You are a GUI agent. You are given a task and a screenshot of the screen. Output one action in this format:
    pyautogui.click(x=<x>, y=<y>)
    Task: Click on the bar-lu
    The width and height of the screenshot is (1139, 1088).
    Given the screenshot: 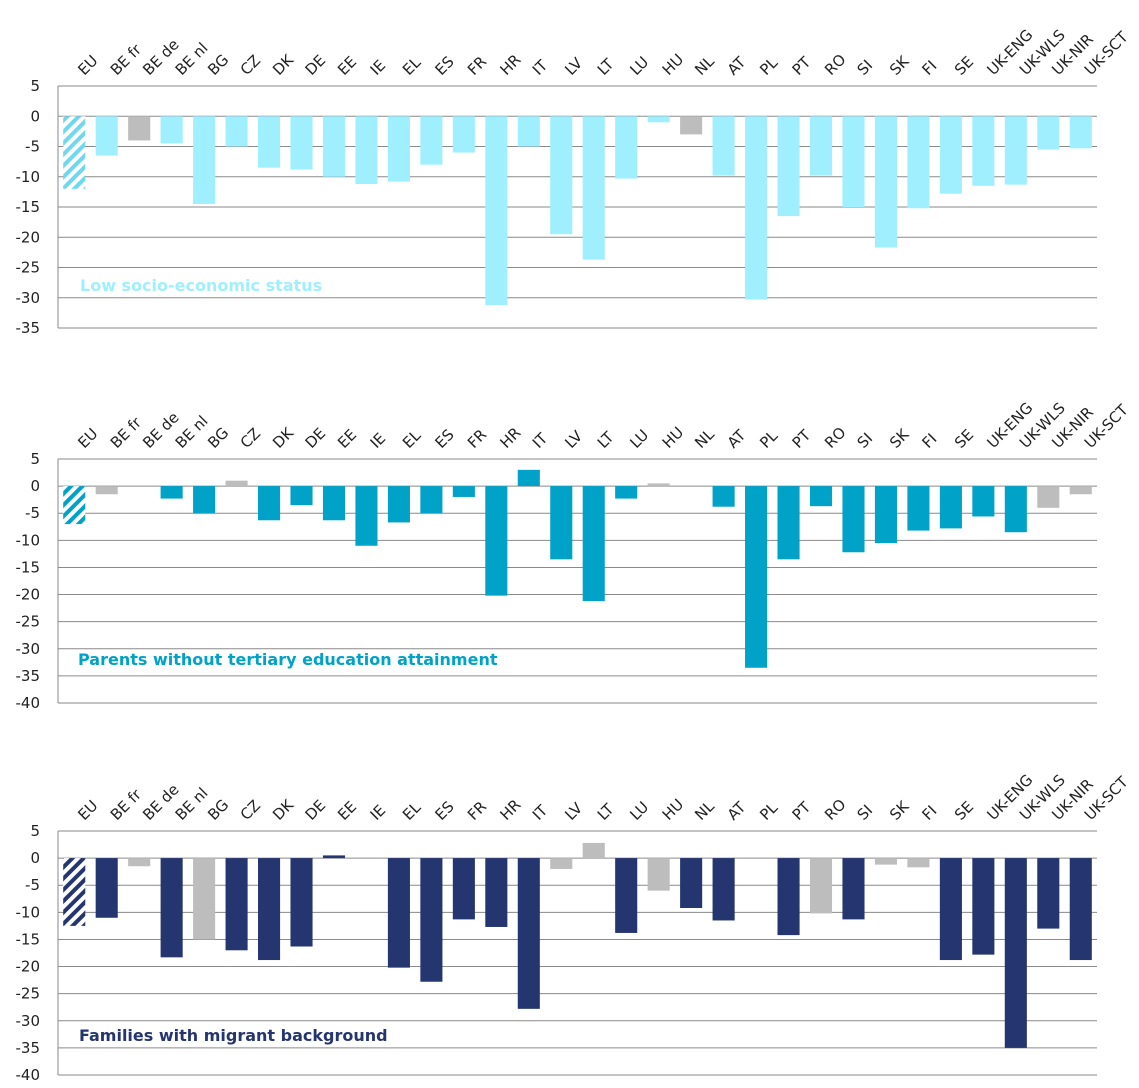 What is the action you would take?
    pyautogui.click(x=626, y=895)
    